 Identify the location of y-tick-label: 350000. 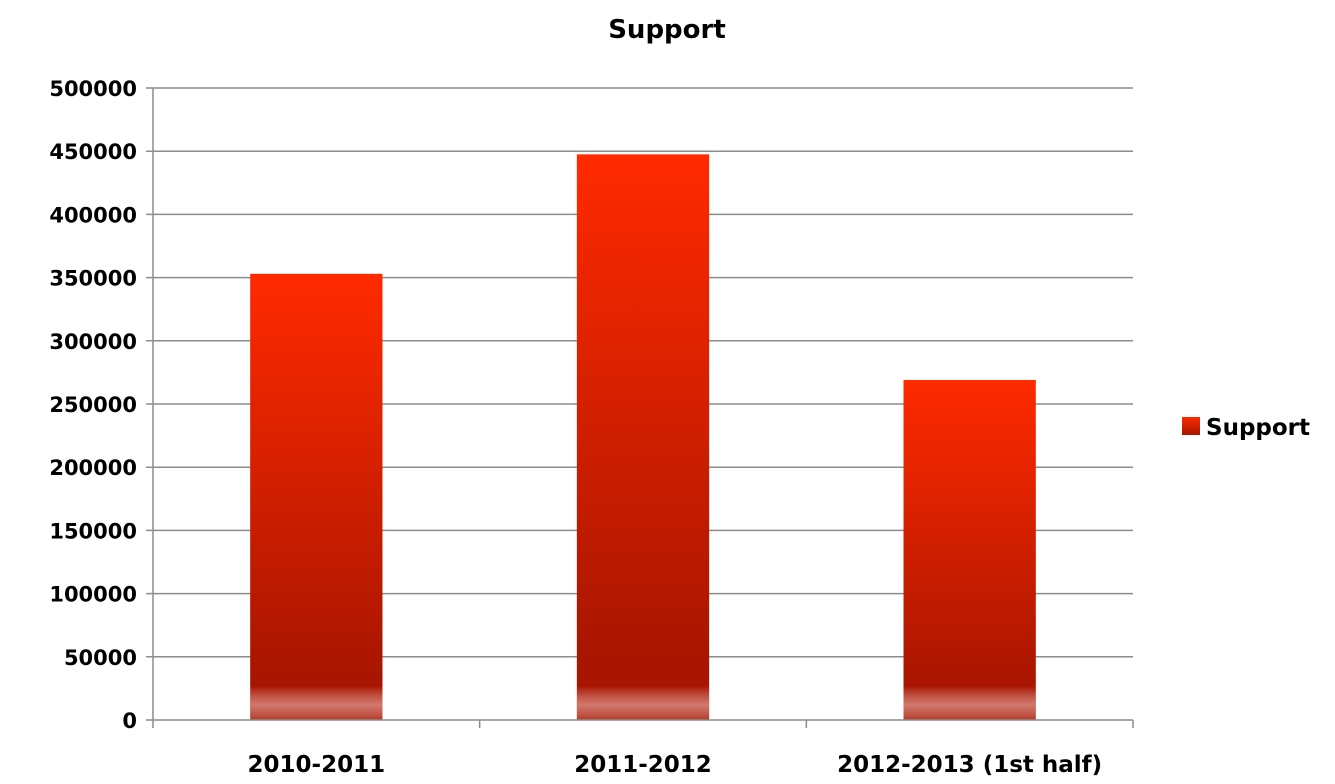
(93, 279).